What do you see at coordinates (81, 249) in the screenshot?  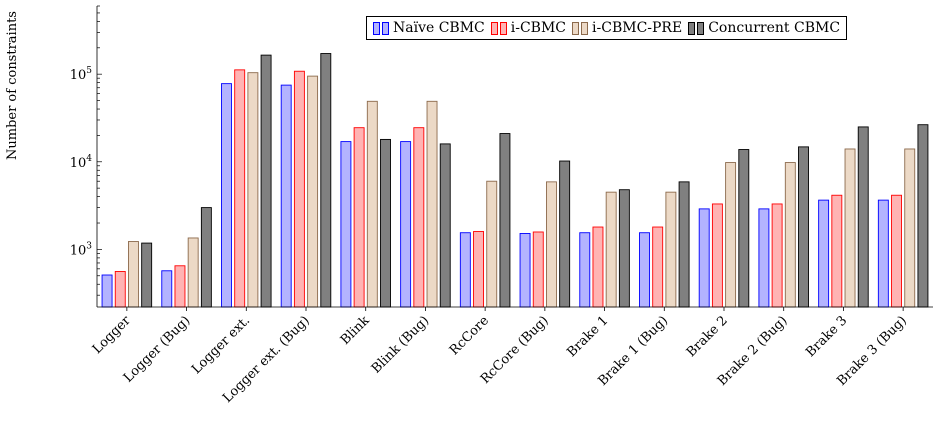 I see `y-tick-label: 103` at bounding box center [81, 249].